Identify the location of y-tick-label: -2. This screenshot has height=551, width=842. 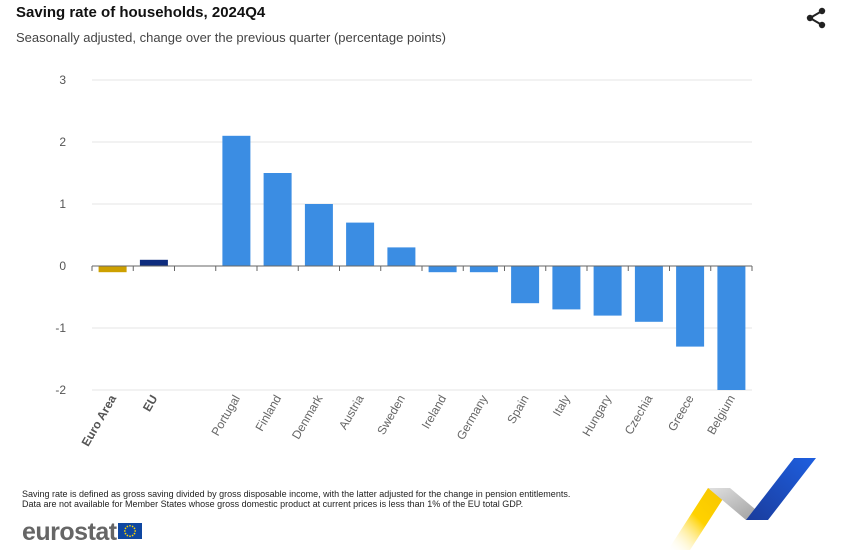
(60, 390).